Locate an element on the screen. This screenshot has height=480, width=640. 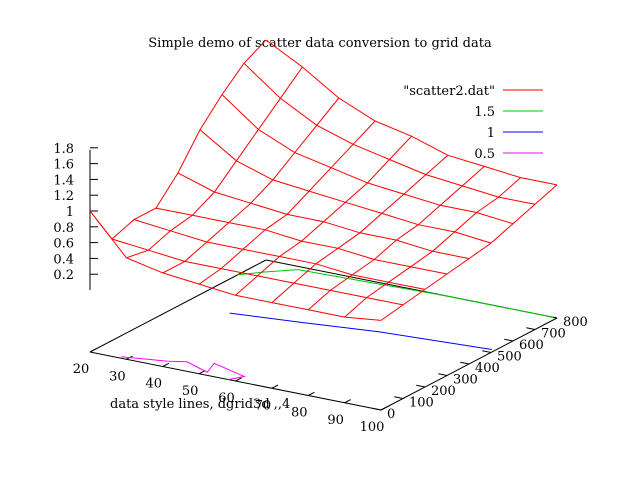
z-tick-label: 1.6 is located at coordinates (63, 165).